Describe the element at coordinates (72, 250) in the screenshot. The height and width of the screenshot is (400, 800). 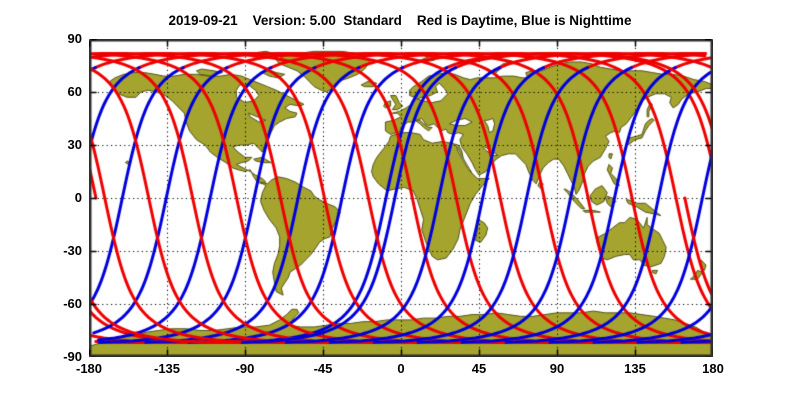
I see `y-tick-label: -30` at that location.